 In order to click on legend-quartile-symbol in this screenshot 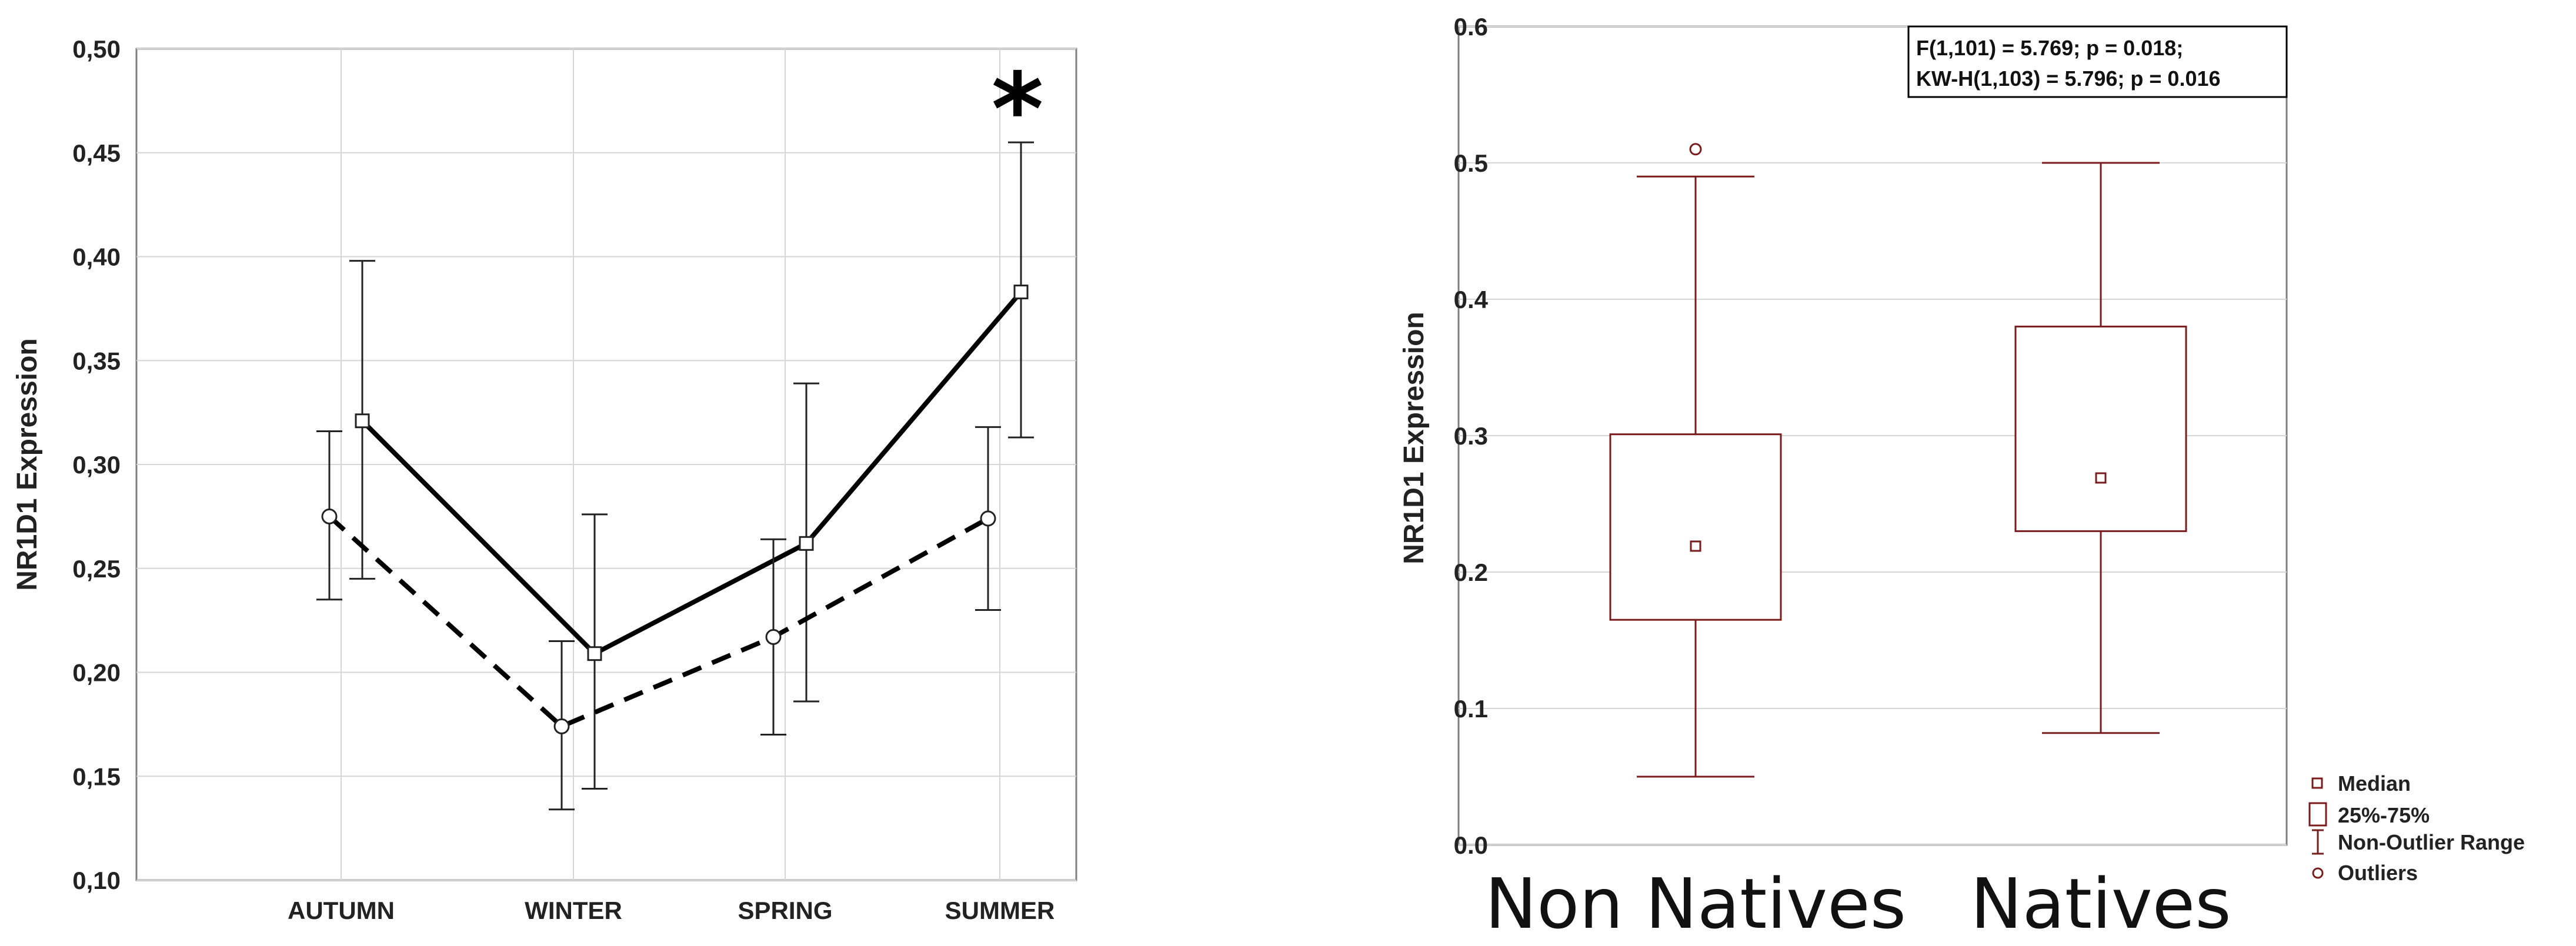, I will do `click(2317, 814)`.